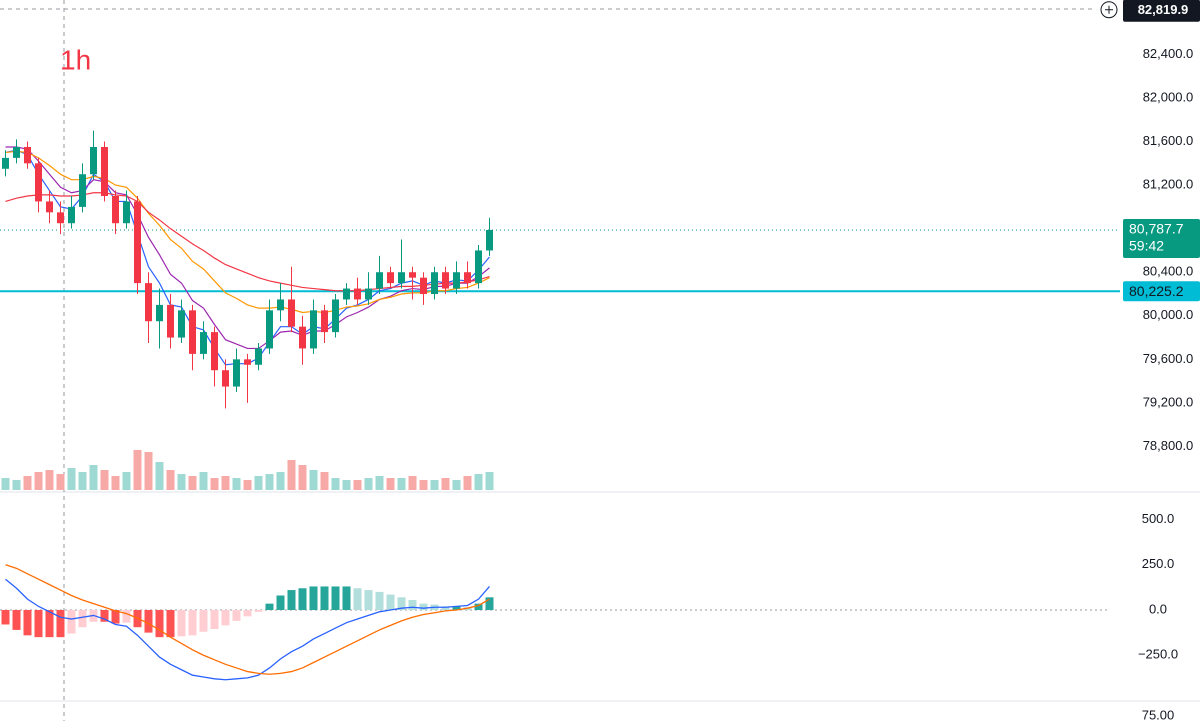  Describe the element at coordinates (1168, 53) in the screenshot. I see `y-tick-label: 82,400.0` at that location.